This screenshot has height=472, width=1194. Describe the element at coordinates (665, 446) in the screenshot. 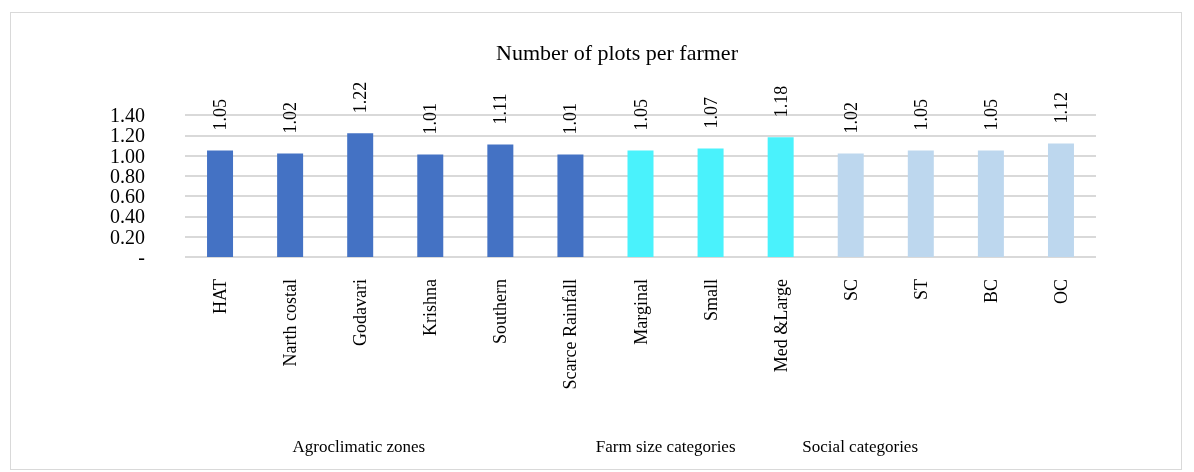

I see `text: Farm size categories` at that location.